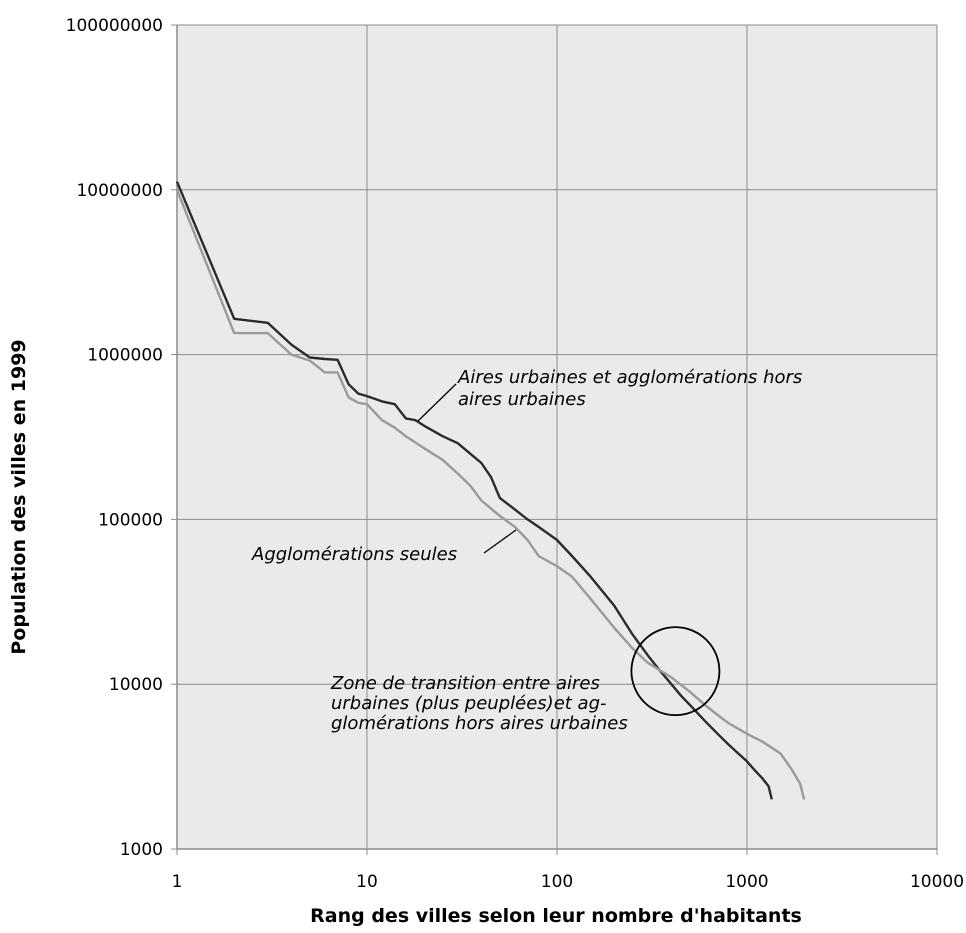 The image size is (966, 933). What do you see at coordinates (136, 685) in the screenshot?
I see `y-tick-label: 10000` at bounding box center [136, 685].